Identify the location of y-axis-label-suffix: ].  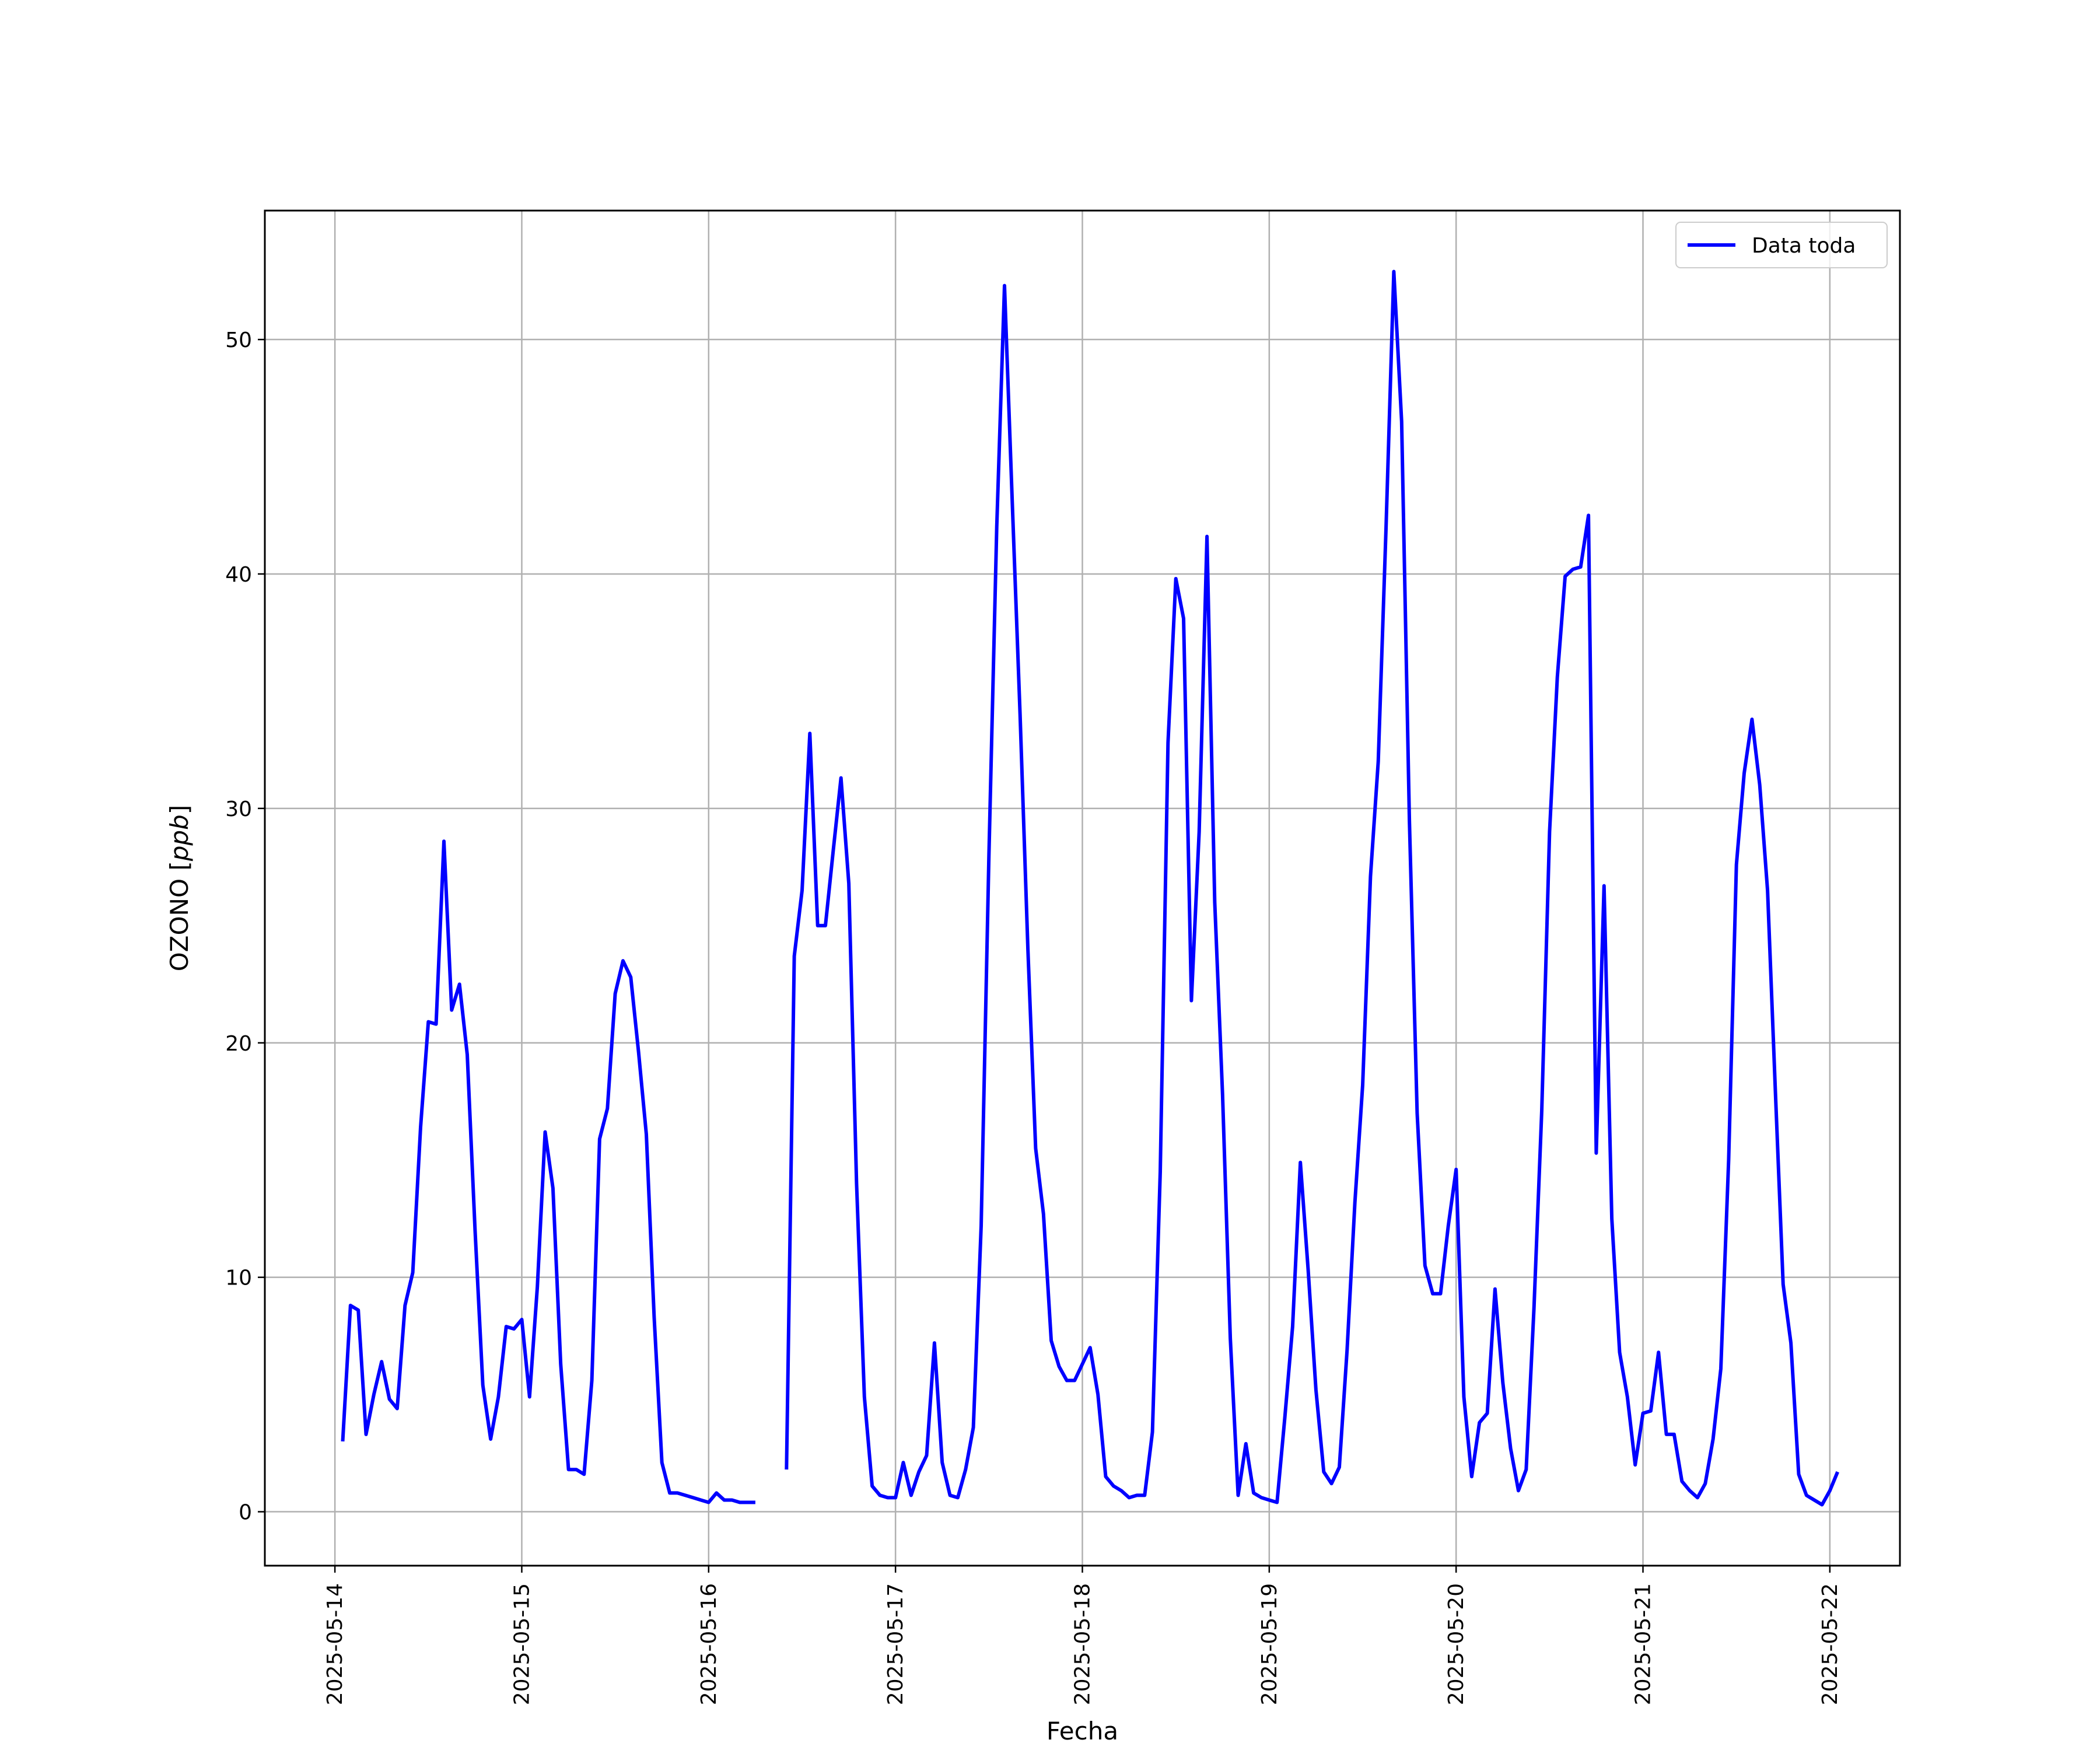
(180, 809).